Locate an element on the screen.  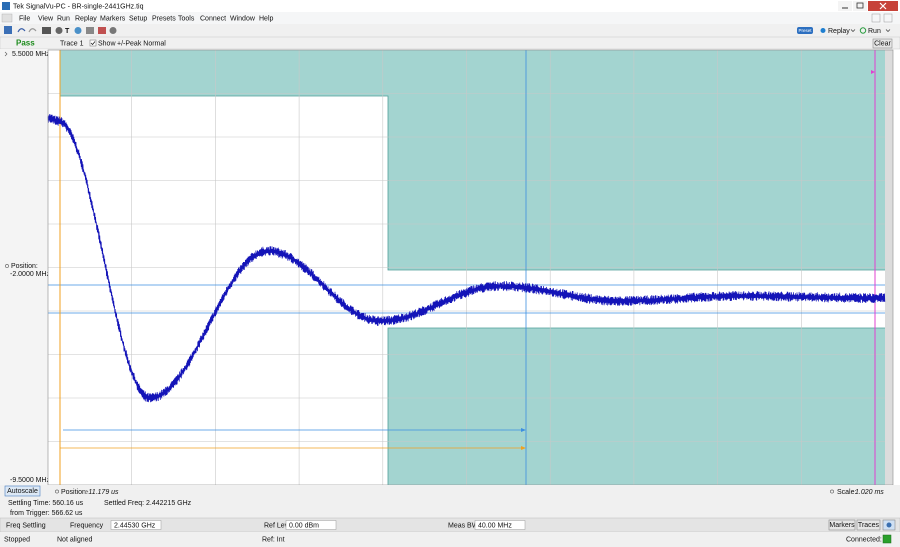
ref-lev-value: 0.00 dBm is located at coordinates (304, 525).